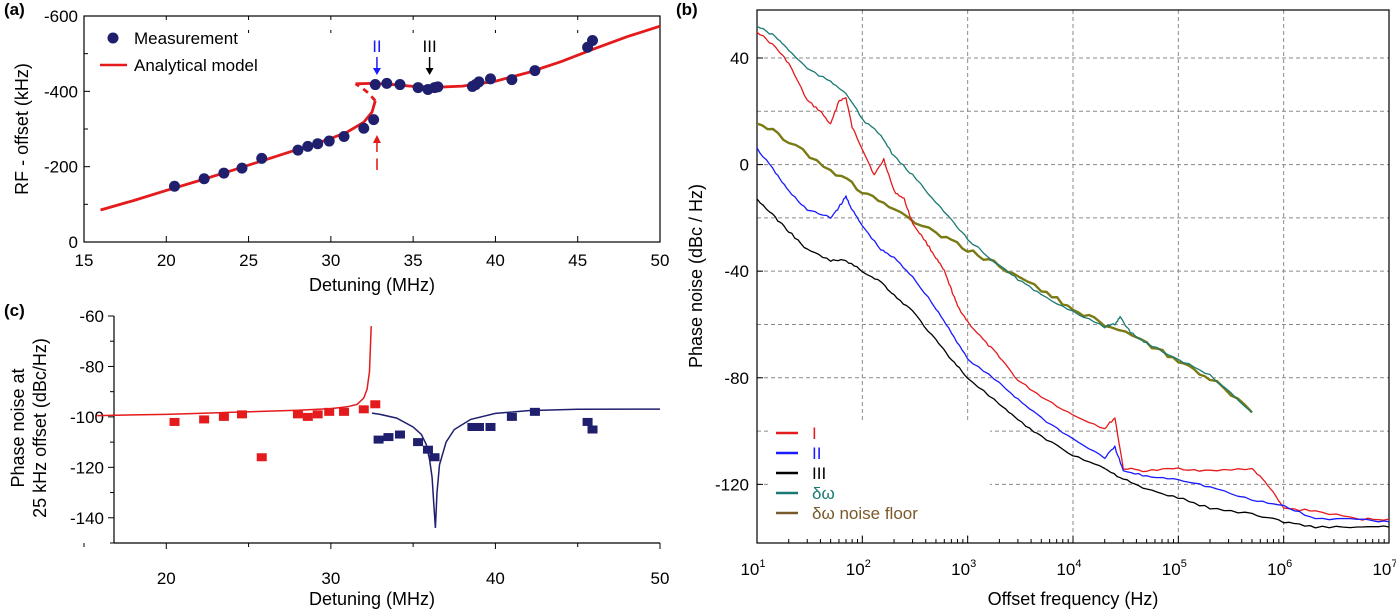 The height and width of the screenshot is (614, 1396). Describe the element at coordinates (14, 9) in the screenshot. I see `panel-label-a: (a)` at that location.